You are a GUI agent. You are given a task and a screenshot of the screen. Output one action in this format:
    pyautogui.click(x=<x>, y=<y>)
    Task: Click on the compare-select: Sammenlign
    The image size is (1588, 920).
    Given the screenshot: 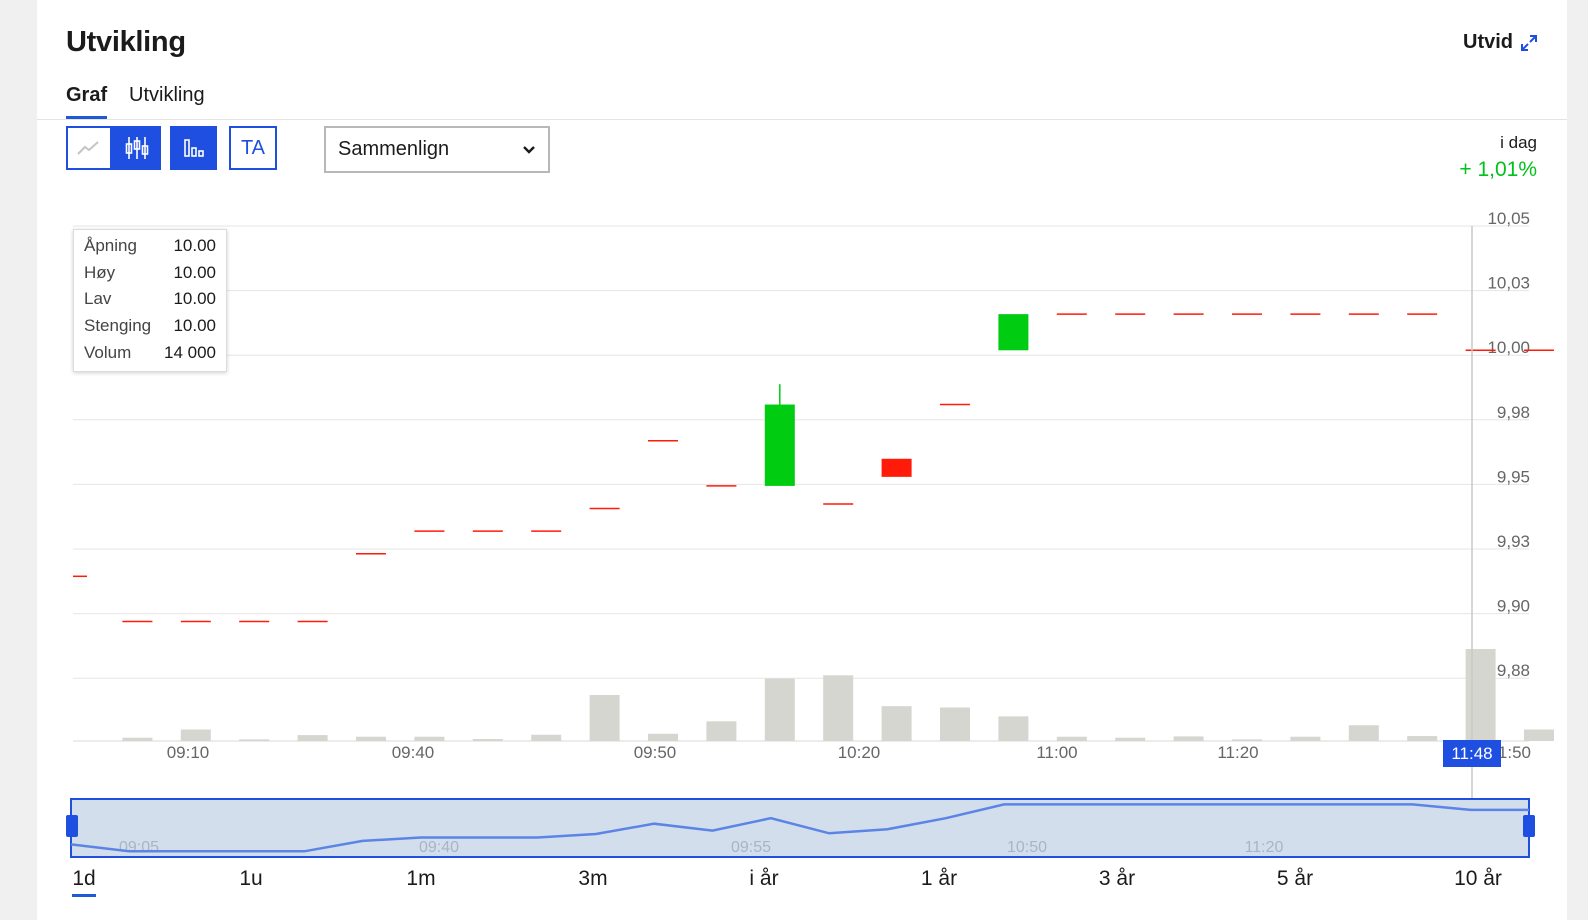 What is the action you would take?
    pyautogui.click(x=437, y=149)
    